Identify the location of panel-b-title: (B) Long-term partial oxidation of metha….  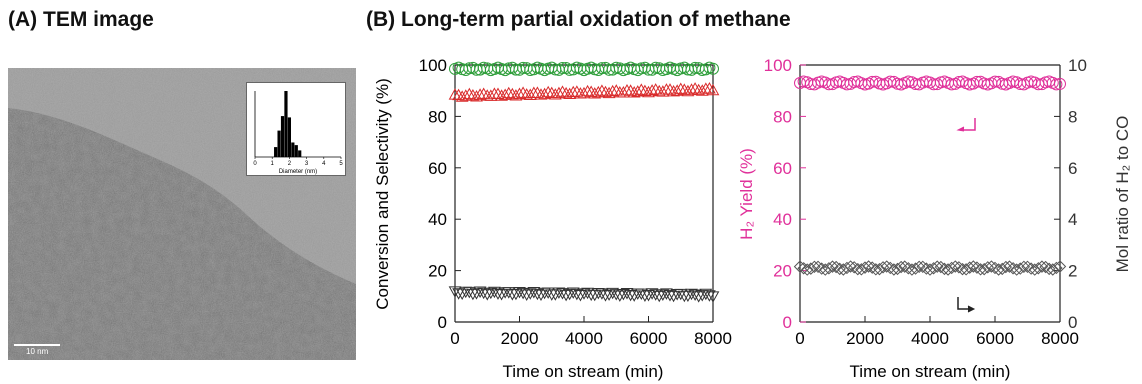
(578, 19).